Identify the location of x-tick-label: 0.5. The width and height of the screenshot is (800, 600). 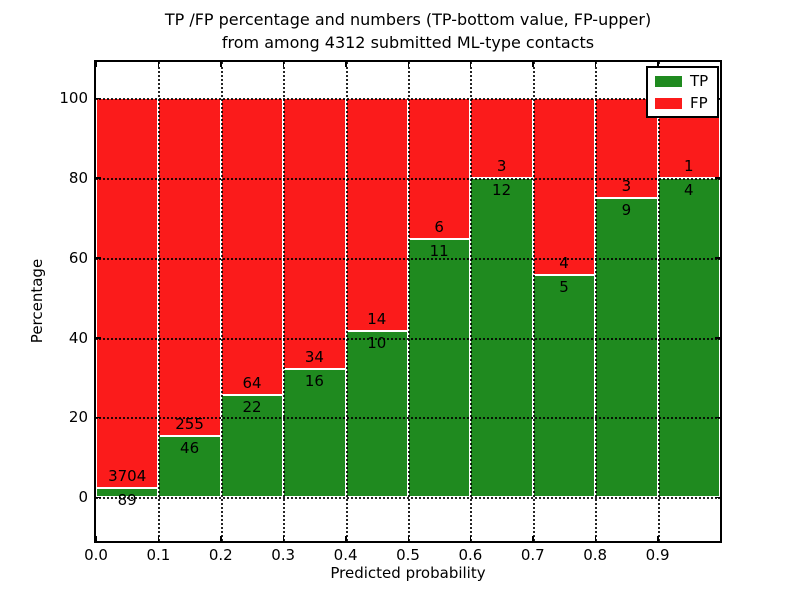
(408, 555).